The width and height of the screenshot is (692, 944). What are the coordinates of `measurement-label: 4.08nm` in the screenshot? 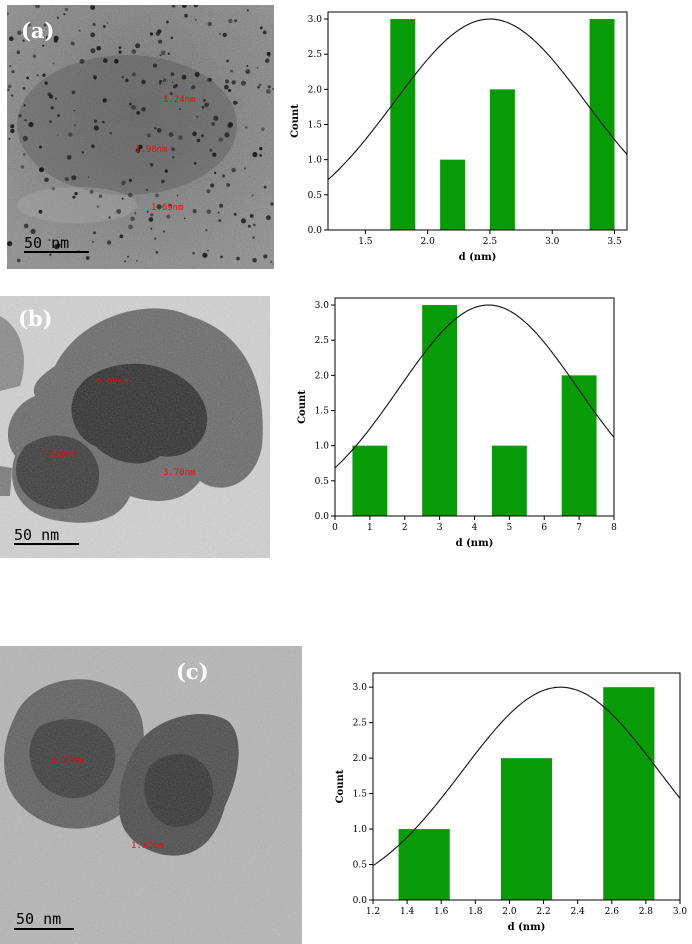 It's located at (58, 455).